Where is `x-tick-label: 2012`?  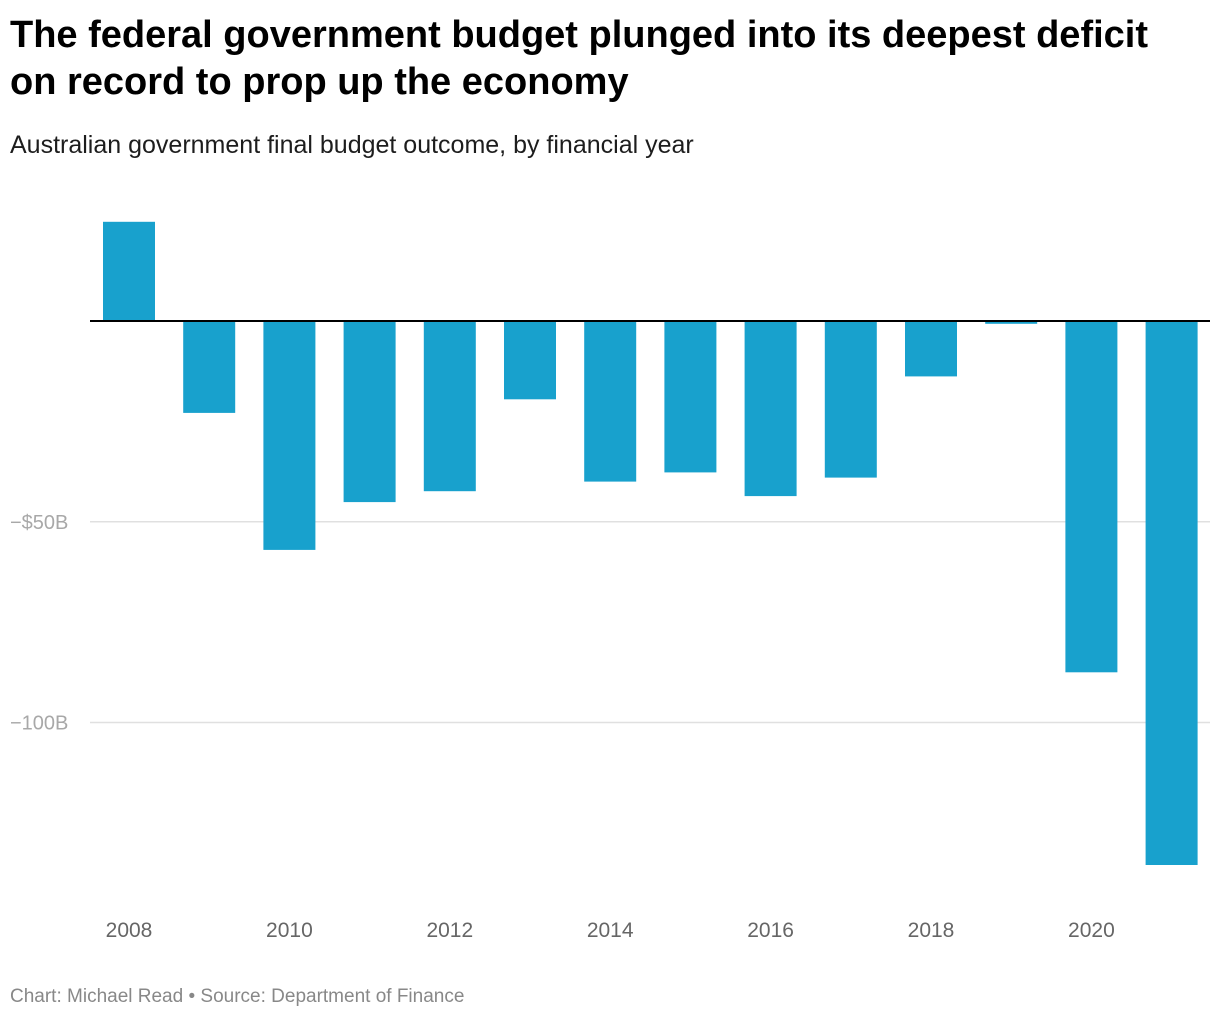 x-tick-label: 2012 is located at coordinates (449, 930).